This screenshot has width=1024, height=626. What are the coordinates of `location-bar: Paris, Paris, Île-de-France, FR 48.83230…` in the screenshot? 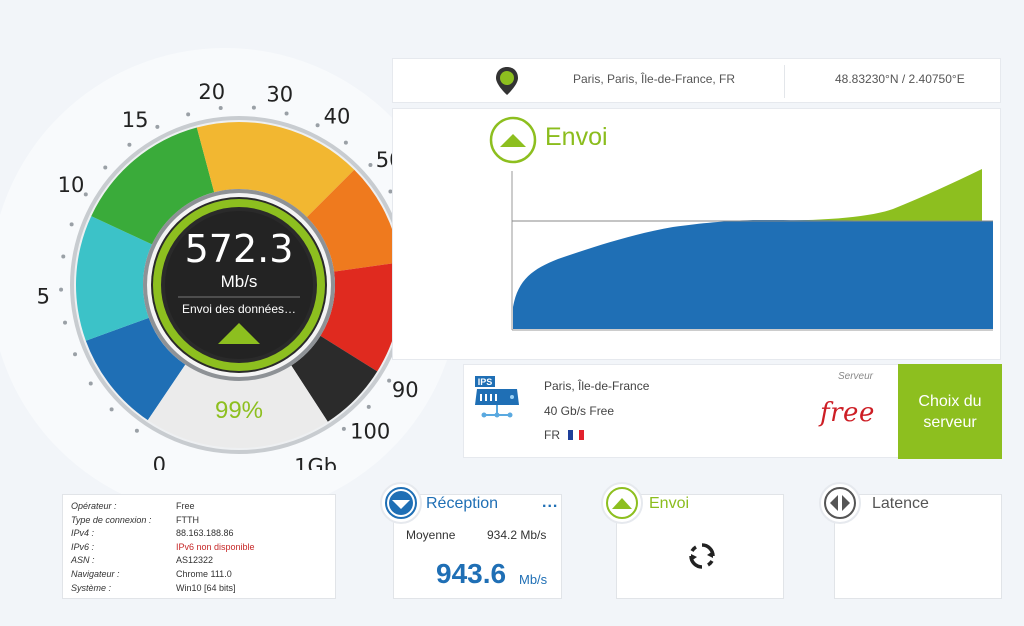 It's located at (696, 80).